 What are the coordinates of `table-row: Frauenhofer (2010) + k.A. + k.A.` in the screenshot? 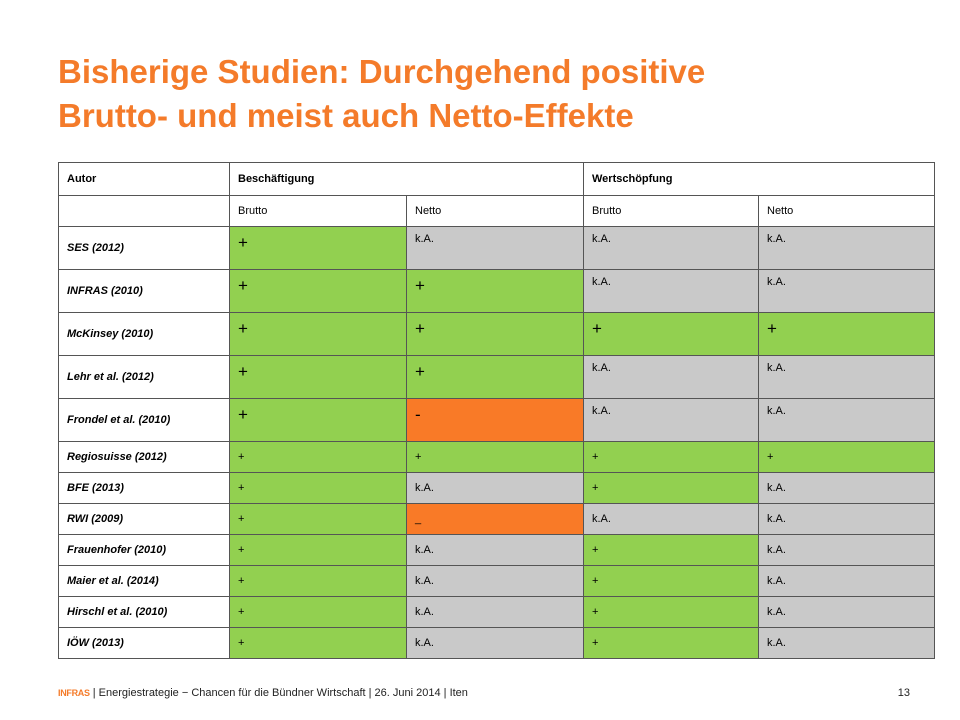 It's located at (496, 550).